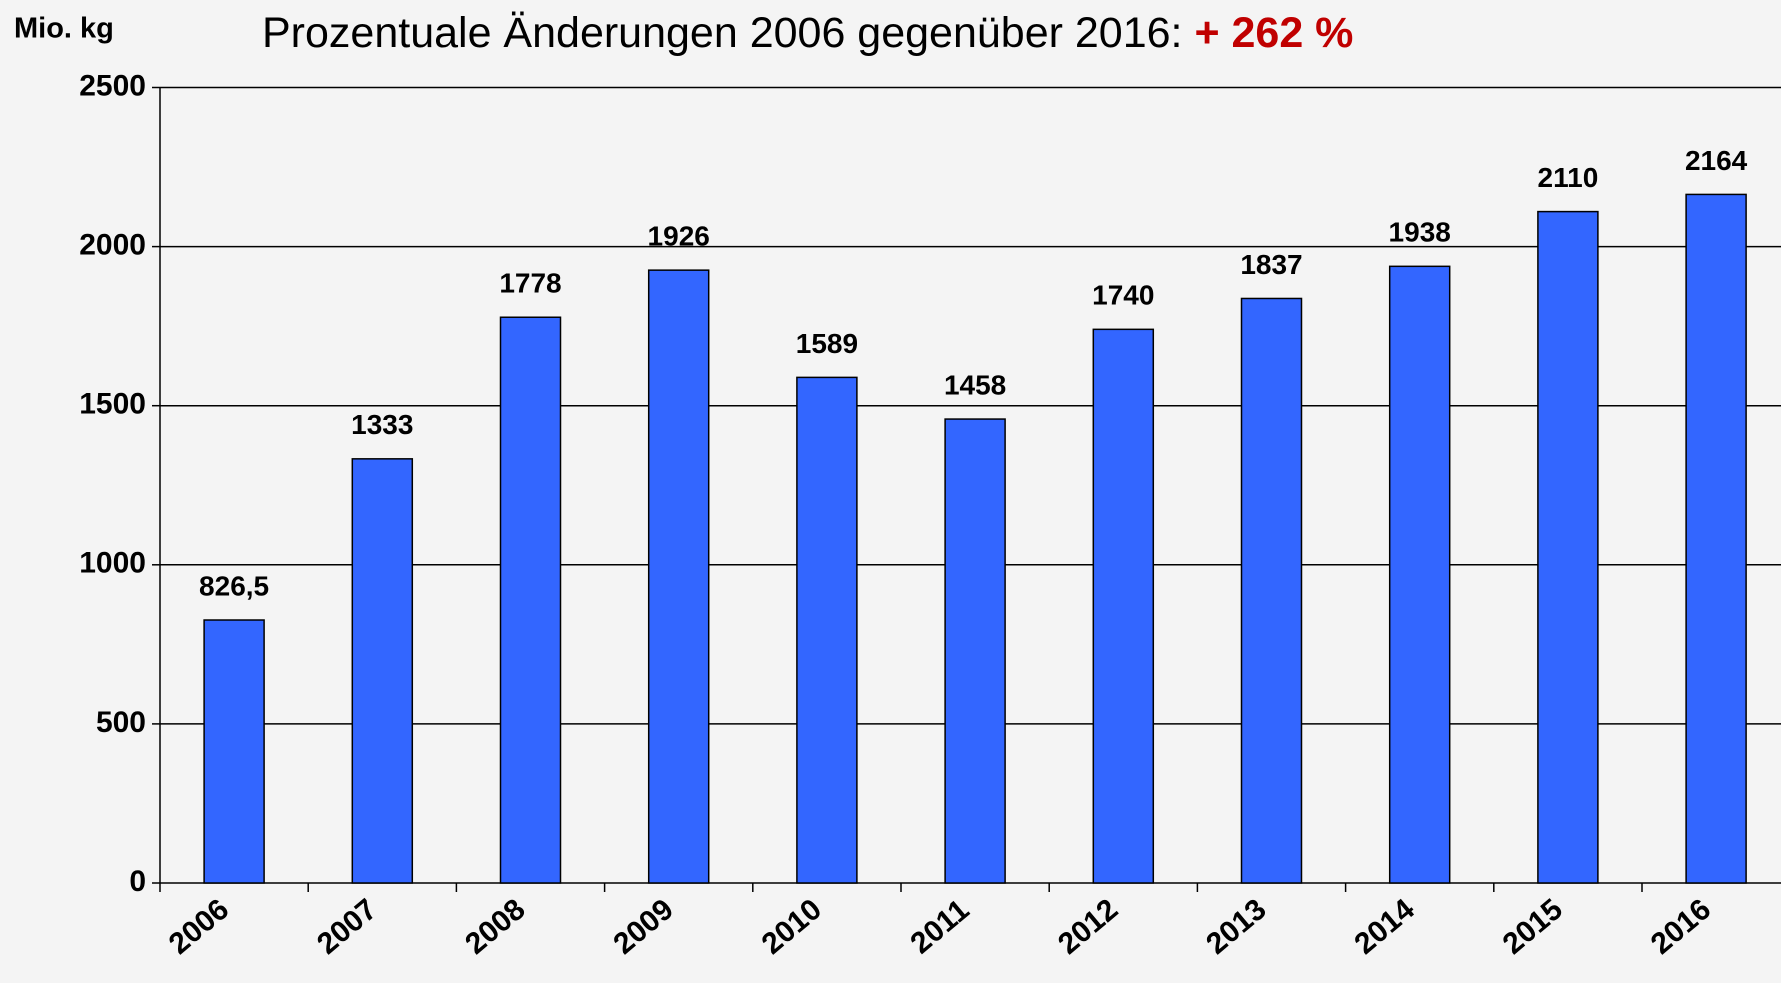 This screenshot has width=1781, height=983. Describe the element at coordinates (1716, 160) in the screenshot. I see `data-label: 2164` at that location.